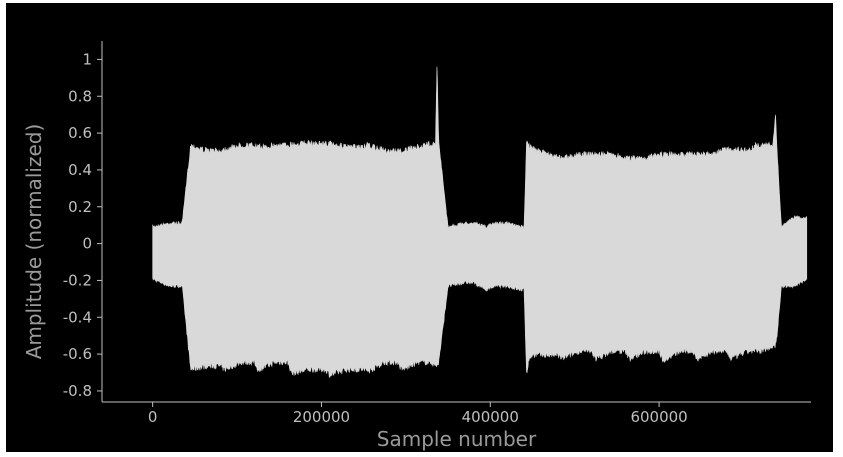 The width and height of the screenshot is (843, 457). I want to click on y-tick-label: -0.8, so click(77, 391).